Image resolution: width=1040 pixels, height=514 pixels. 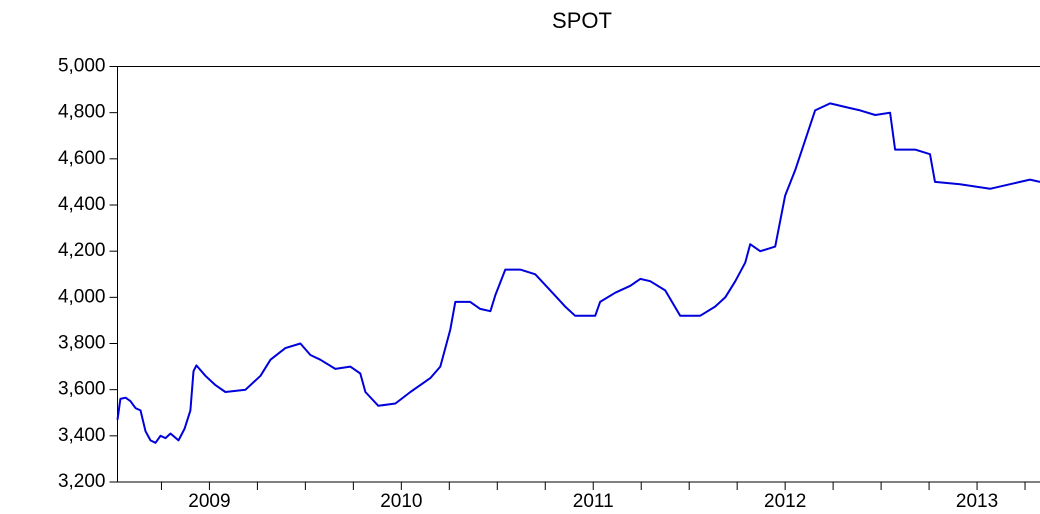 I want to click on x-tick-label: 2012, so click(x=785, y=501).